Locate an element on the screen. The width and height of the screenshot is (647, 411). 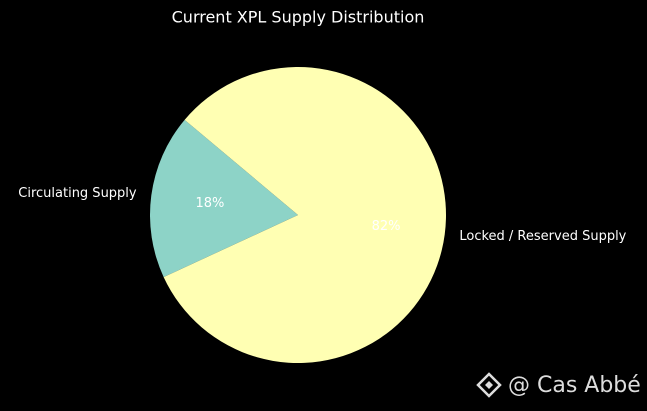
watermark: @ Cas Abbé is located at coordinates (574, 385).